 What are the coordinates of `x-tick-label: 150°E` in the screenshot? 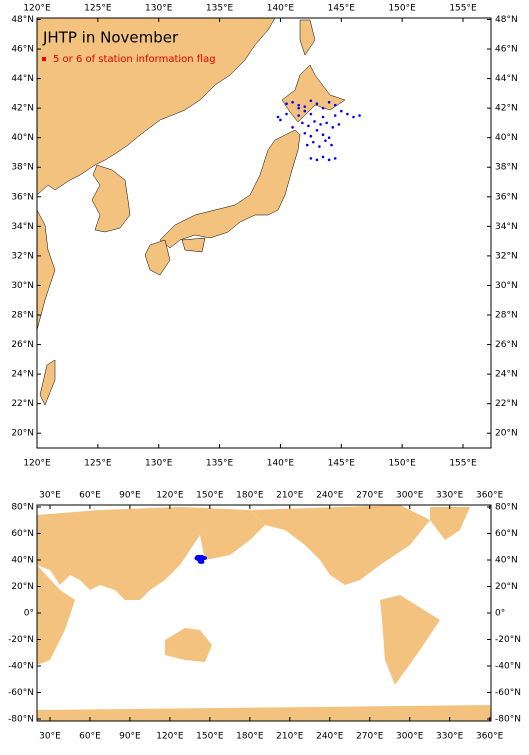 It's located at (210, 737).